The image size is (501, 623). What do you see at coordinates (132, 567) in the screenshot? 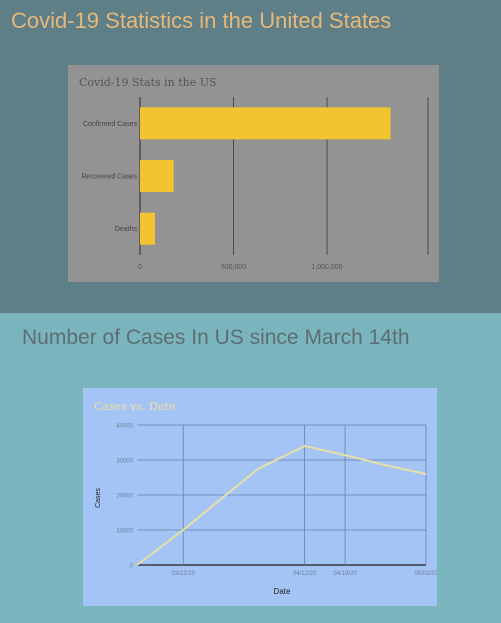
I see `line-y-tick-label: 0` at bounding box center [132, 567].